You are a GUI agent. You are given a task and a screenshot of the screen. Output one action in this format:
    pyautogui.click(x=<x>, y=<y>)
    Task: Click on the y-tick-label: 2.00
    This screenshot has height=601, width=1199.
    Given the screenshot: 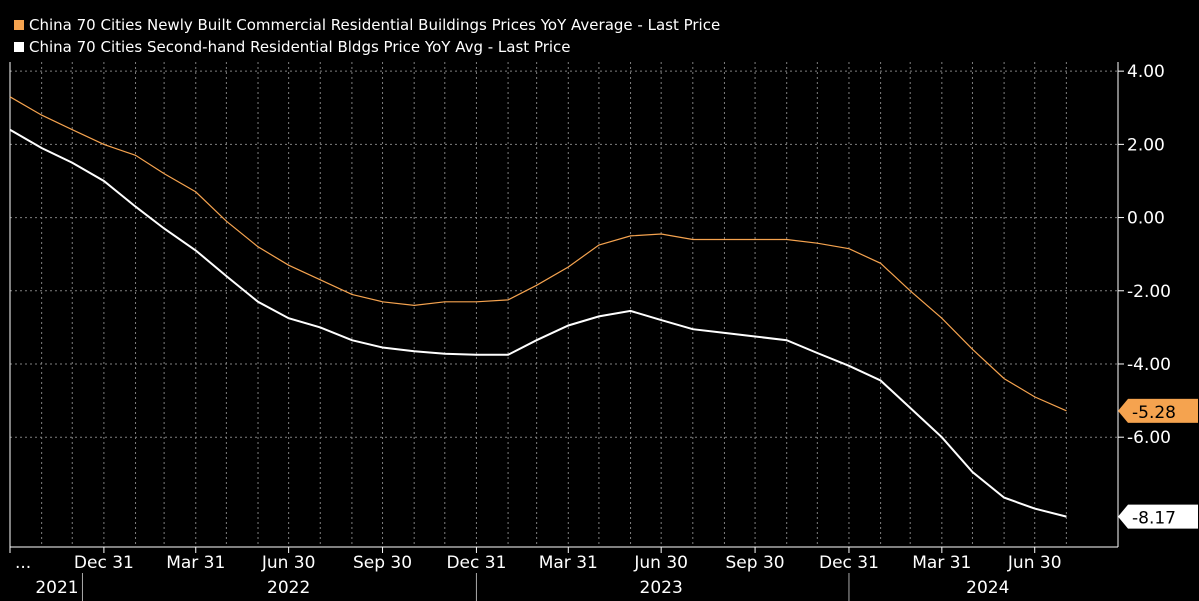 What is the action you would take?
    pyautogui.click(x=1146, y=145)
    